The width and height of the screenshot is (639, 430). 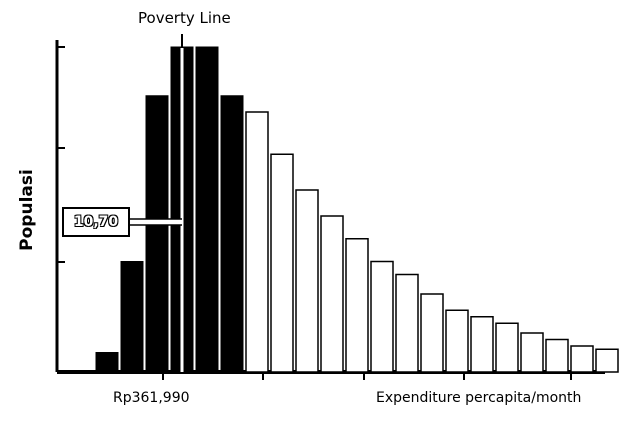 What do you see at coordinates (184, 18) in the screenshot?
I see `chart-title: Poverty Line` at bounding box center [184, 18].